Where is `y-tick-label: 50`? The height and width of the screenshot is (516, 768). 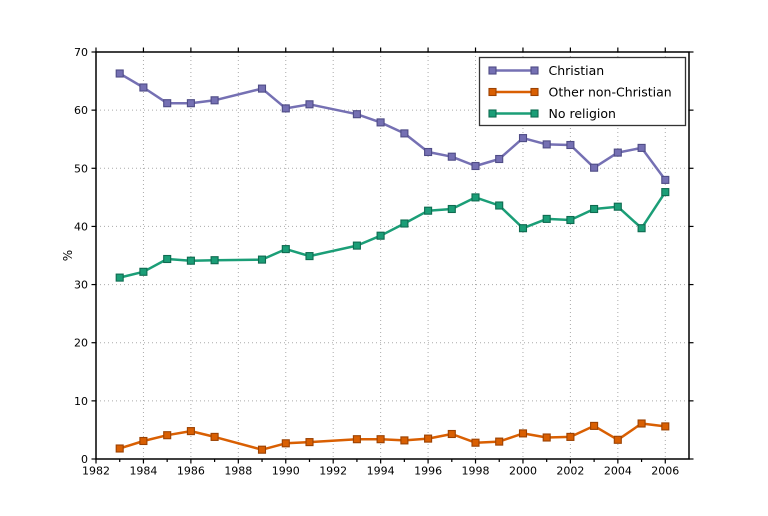 y-tick-label: 50 is located at coordinates (81, 168).